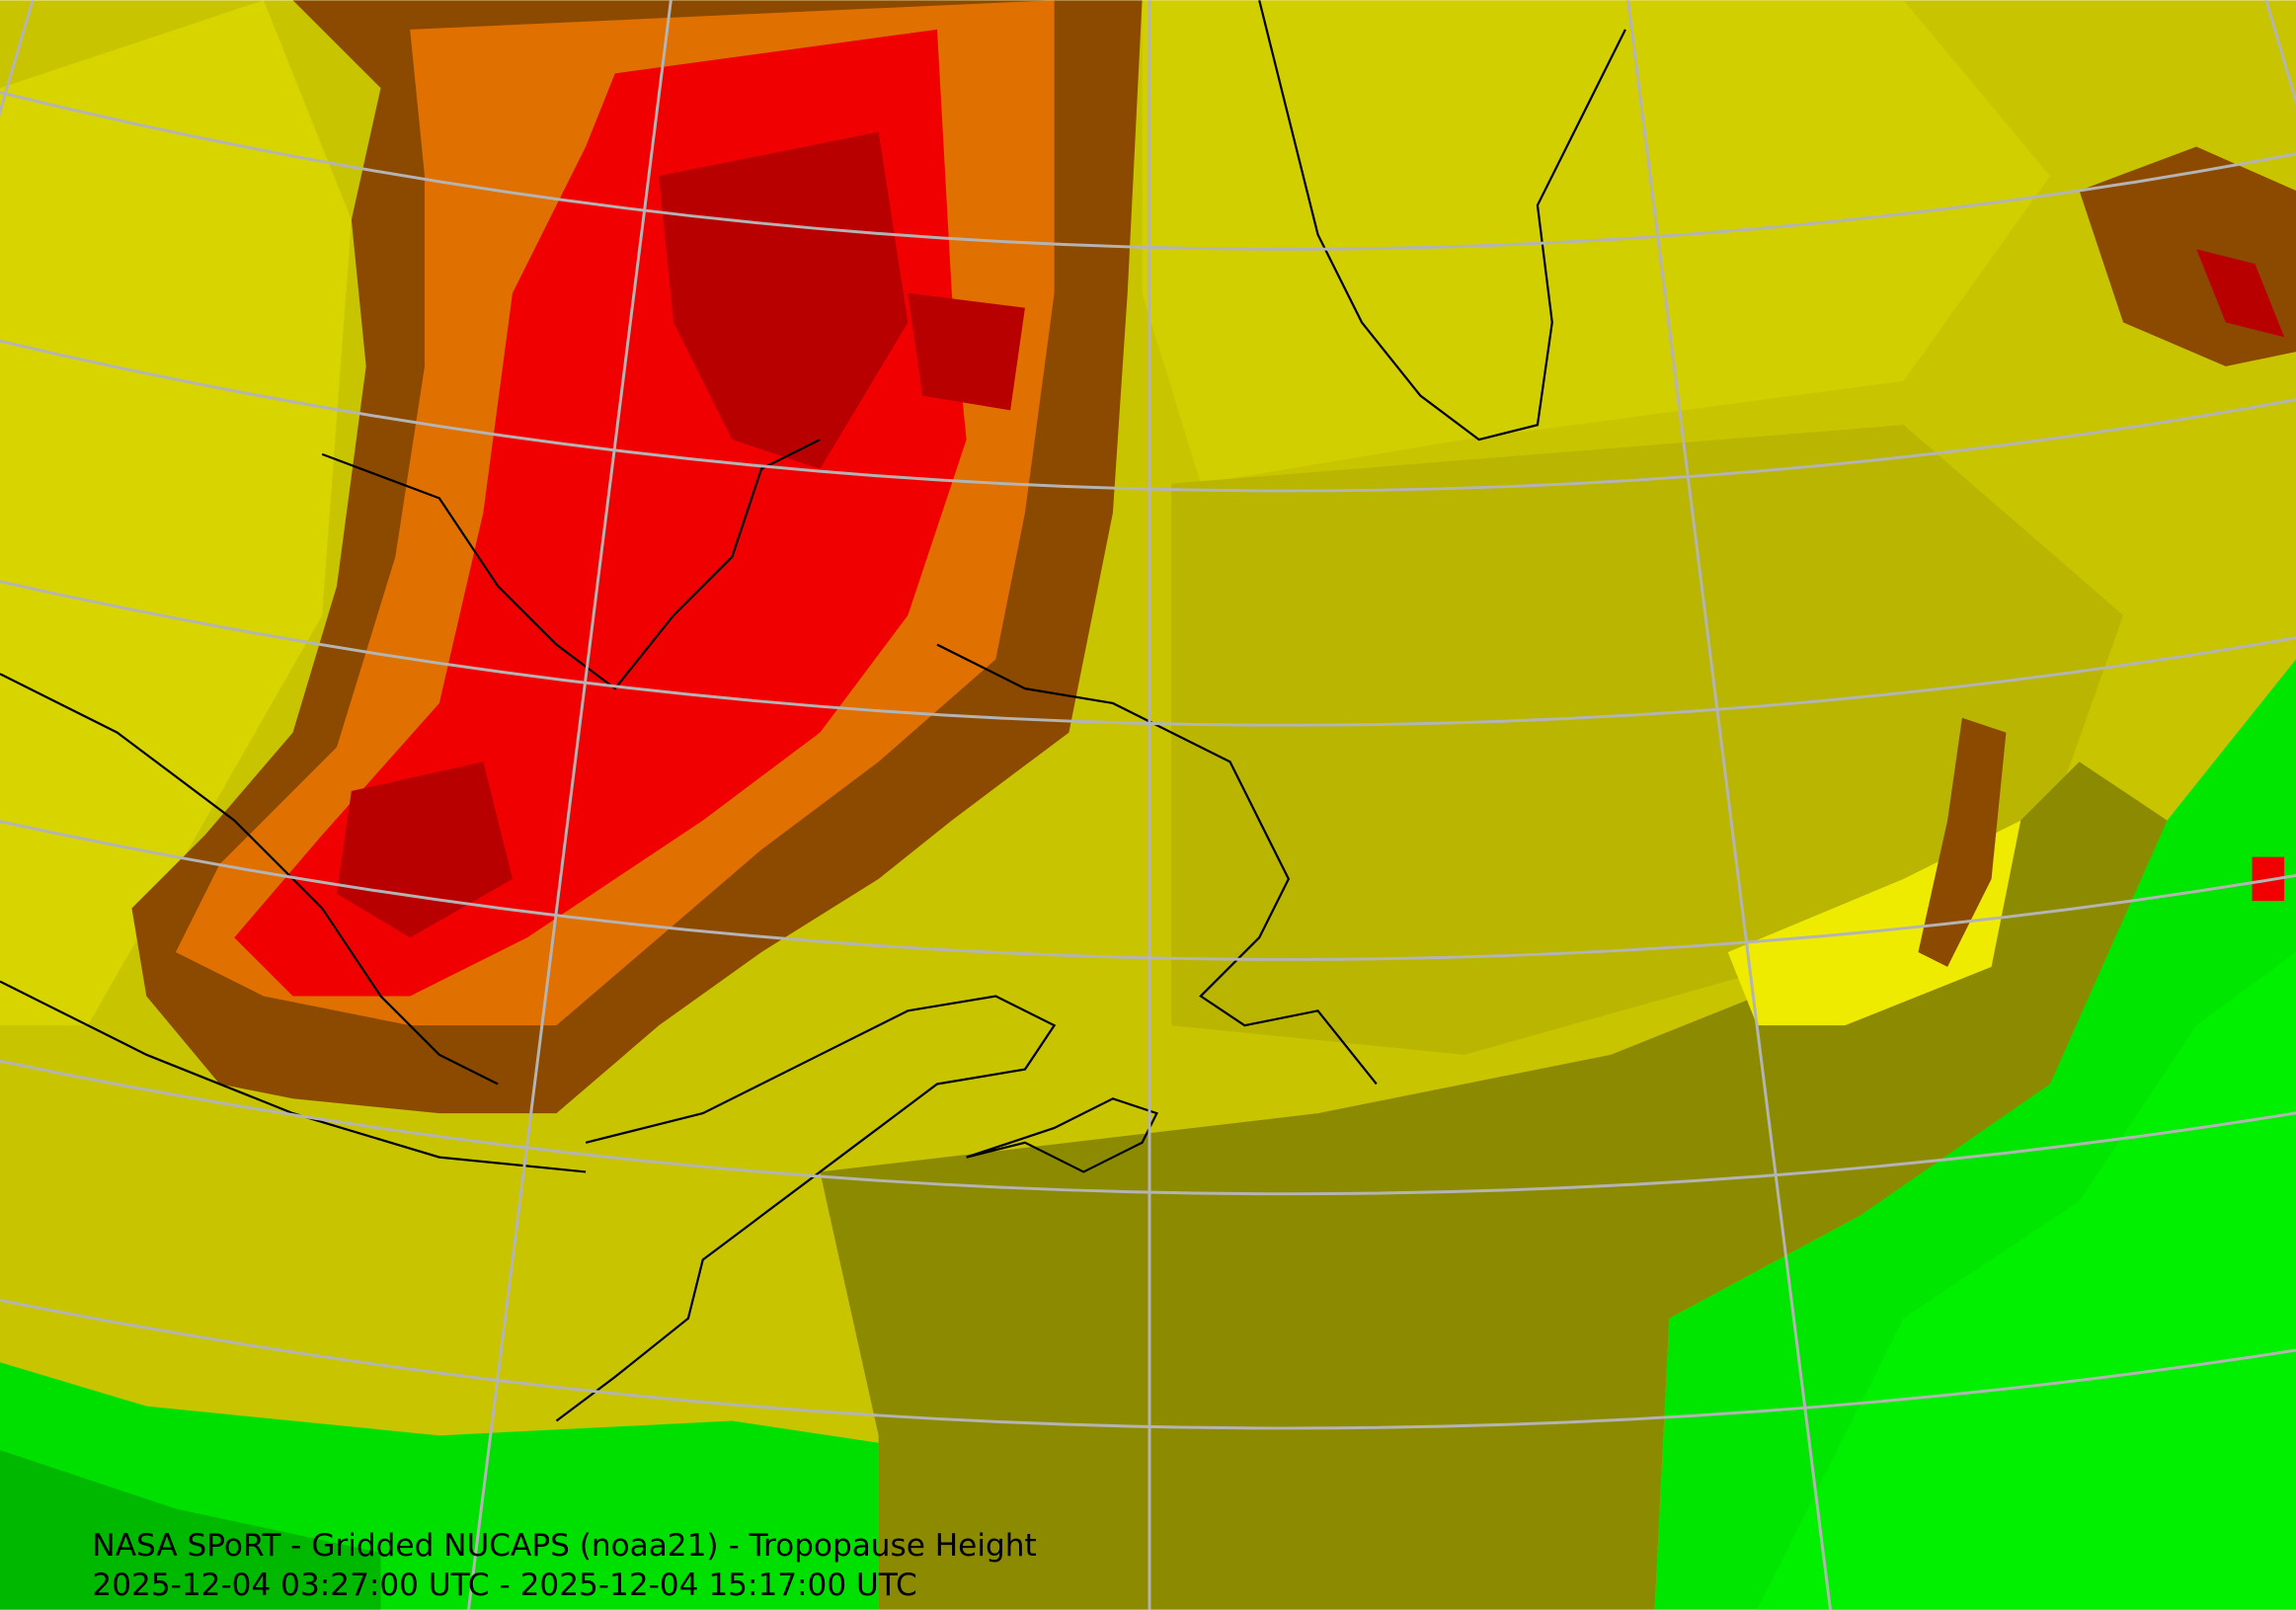 The height and width of the screenshot is (1610, 2296). What do you see at coordinates (2241, 293) in the screenshot?
I see `field-dark-red-ne` at bounding box center [2241, 293].